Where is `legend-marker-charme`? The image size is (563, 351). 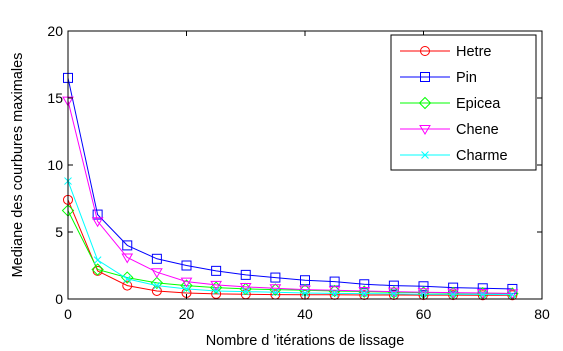
legend-marker-charme is located at coordinates (425, 155).